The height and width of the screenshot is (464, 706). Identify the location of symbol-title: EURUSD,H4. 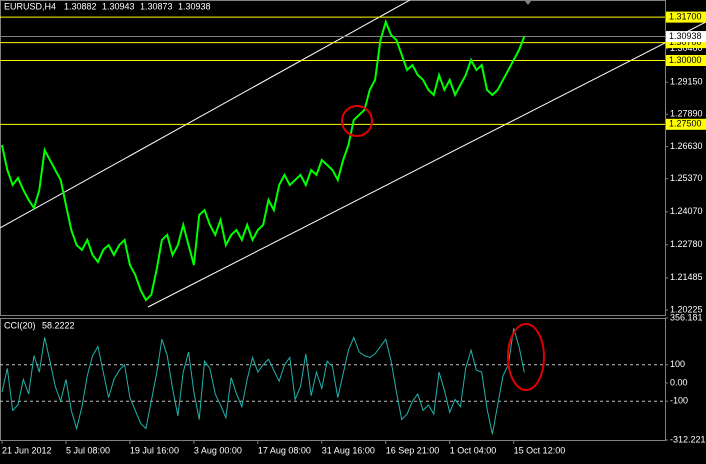
(30, 6).